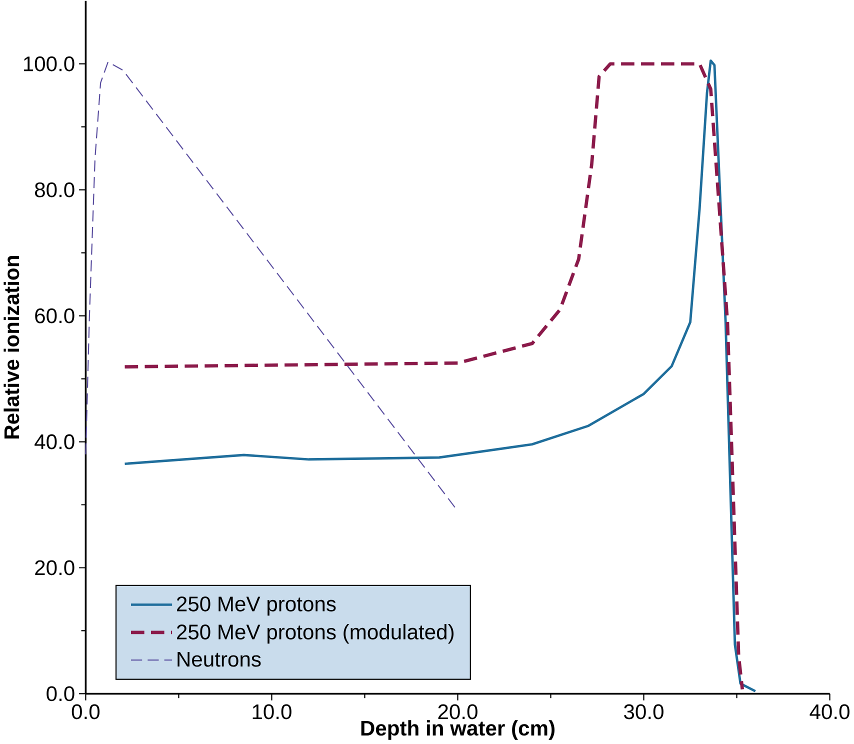 The width and height of the screenshot is (854, 744). Describe the element at coordinates (644, 712) in the screenshot. I see `x-tick-label: 30.0` at that location.